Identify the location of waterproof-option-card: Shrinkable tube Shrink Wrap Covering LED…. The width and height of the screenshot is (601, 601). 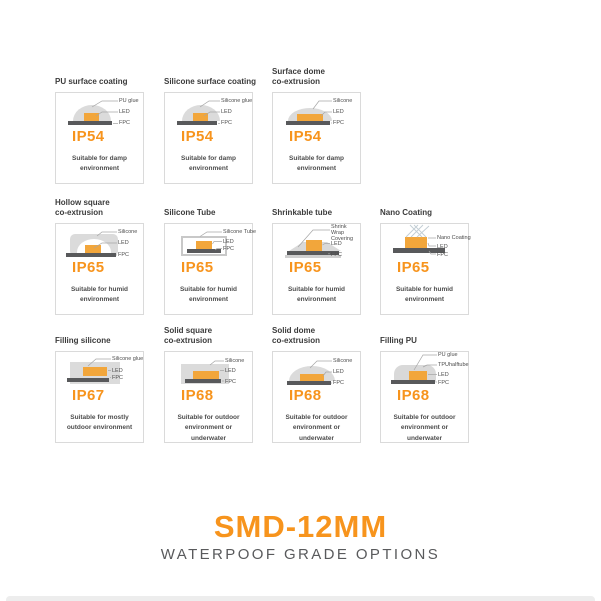
(316, 261).